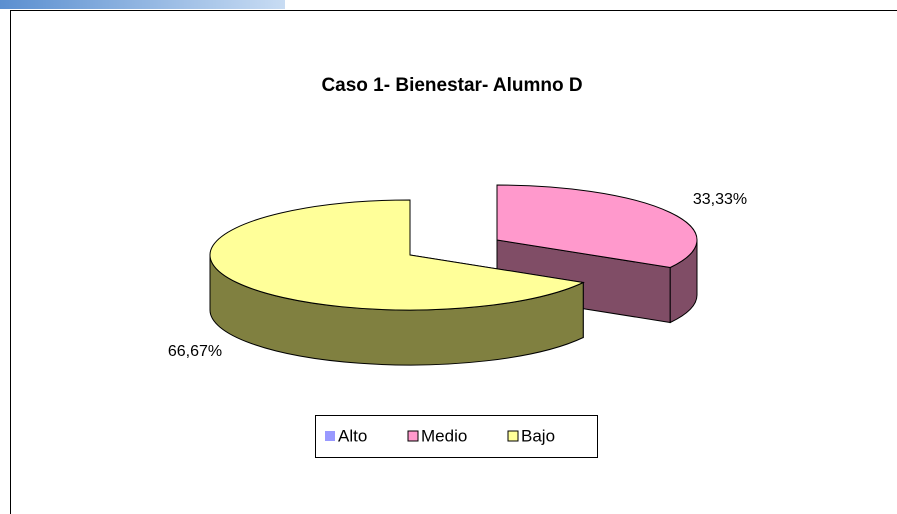 This screenshot has width=897, height=514. What do you see at coordinates (538, 435) in the screenshot?
I see `legend-label: Bajo` at bounding box center [538, 435].